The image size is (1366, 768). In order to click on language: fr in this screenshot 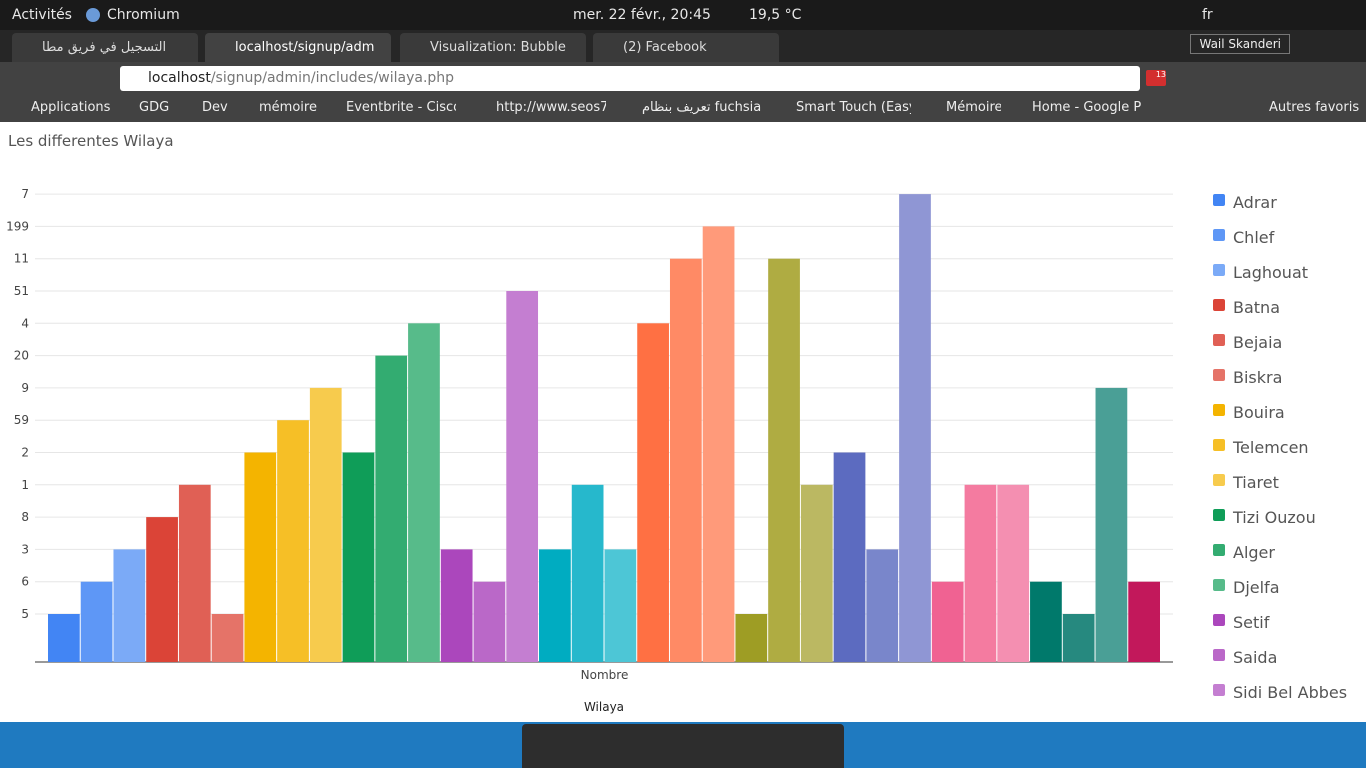, I will do `click(1207, 15)`.